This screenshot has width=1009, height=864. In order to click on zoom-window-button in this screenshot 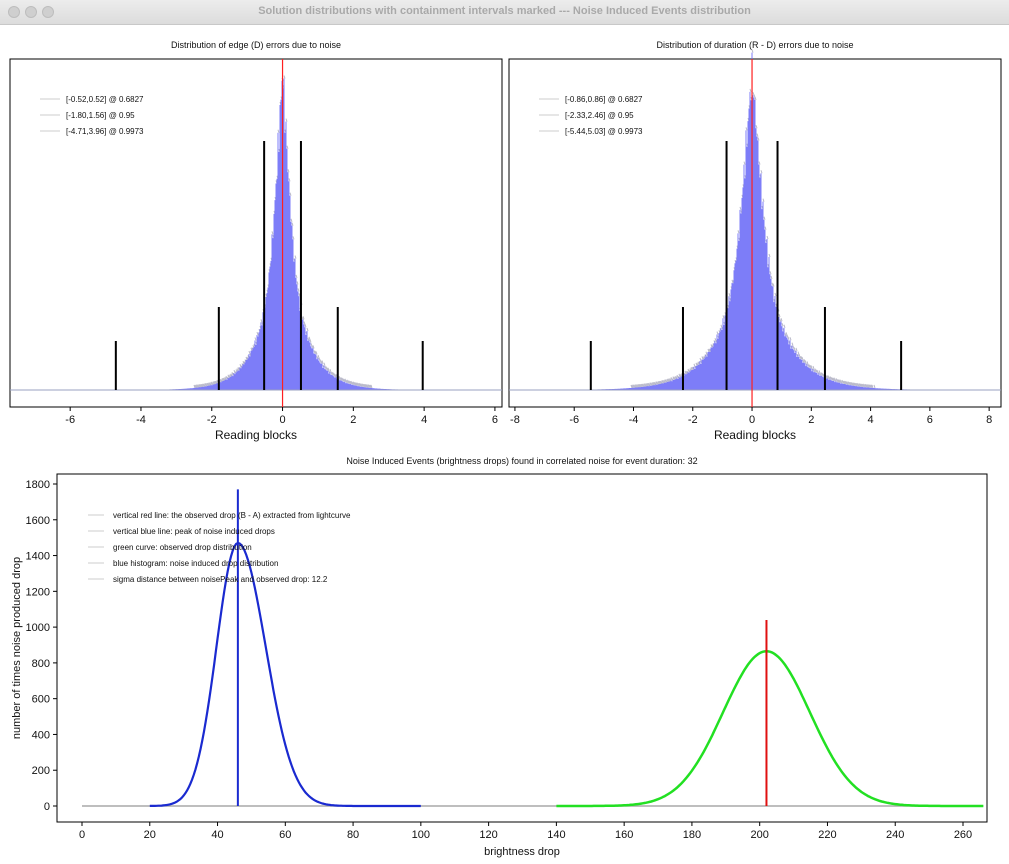, I will do `click(48, 12)`.